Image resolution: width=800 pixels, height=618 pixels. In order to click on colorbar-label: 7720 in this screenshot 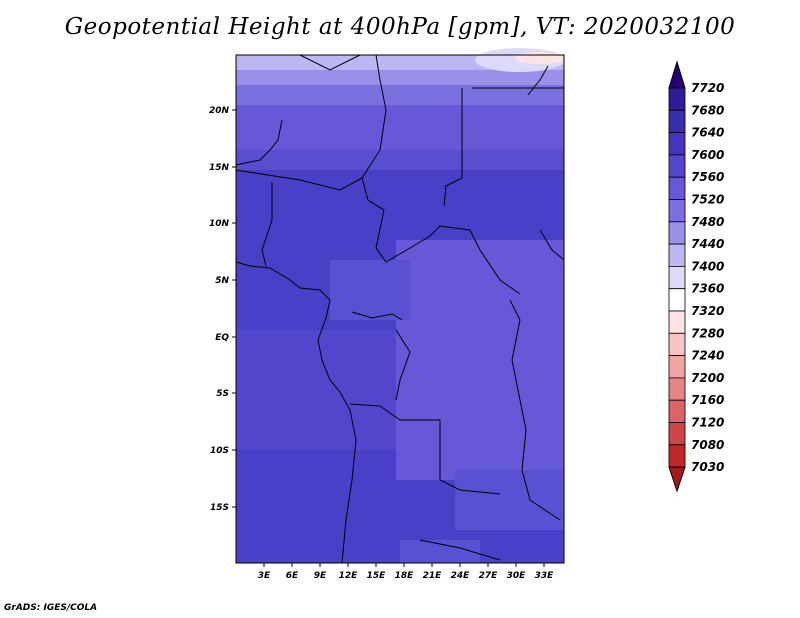, I will do `click(707, 88)`.